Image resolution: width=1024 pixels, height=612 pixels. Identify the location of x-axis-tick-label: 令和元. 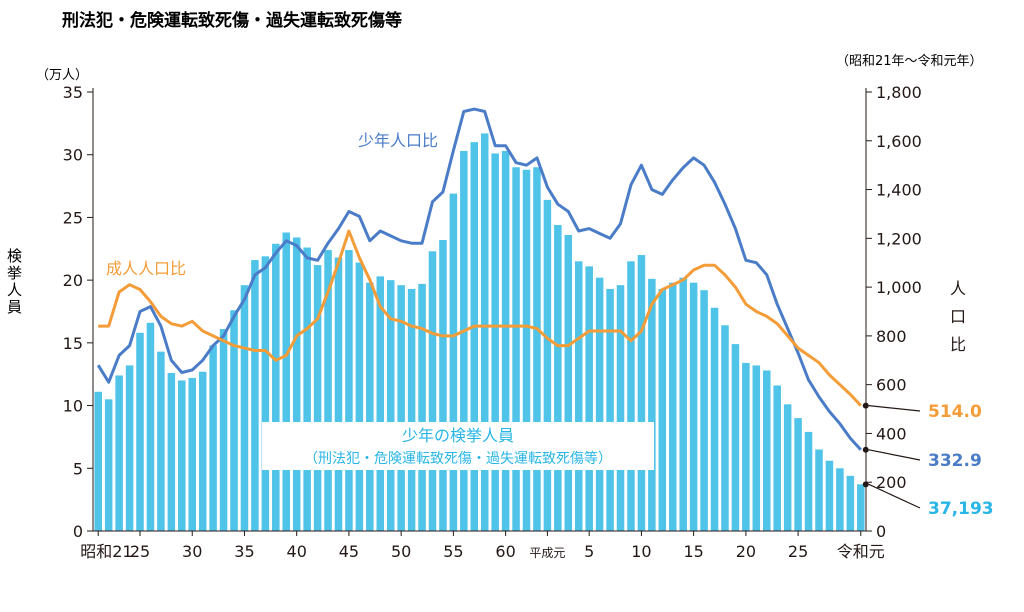
(861, 551).